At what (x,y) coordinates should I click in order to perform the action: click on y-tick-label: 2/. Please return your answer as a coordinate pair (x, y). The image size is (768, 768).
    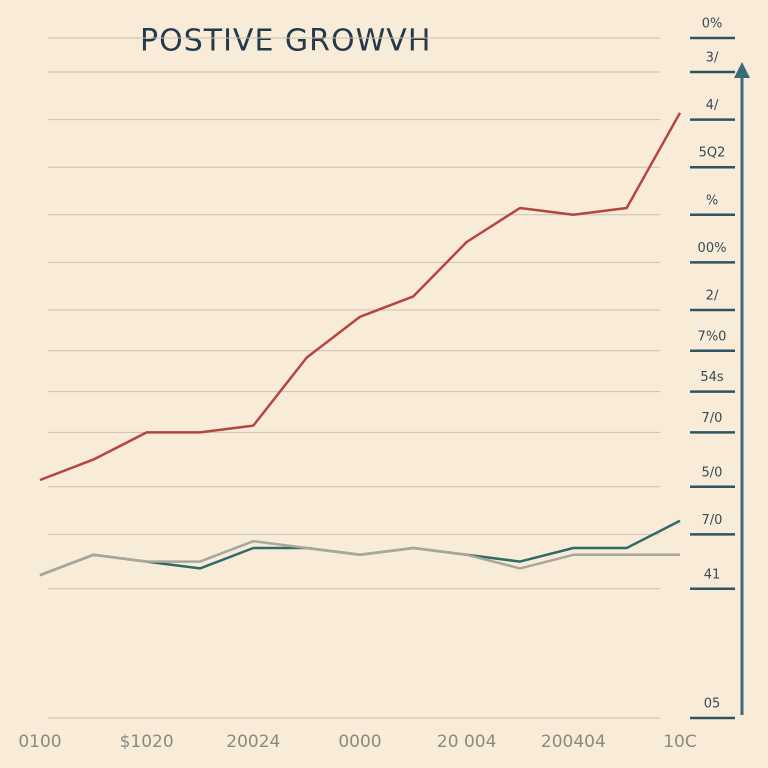
    Looking at the image, I should click on (712, 296).